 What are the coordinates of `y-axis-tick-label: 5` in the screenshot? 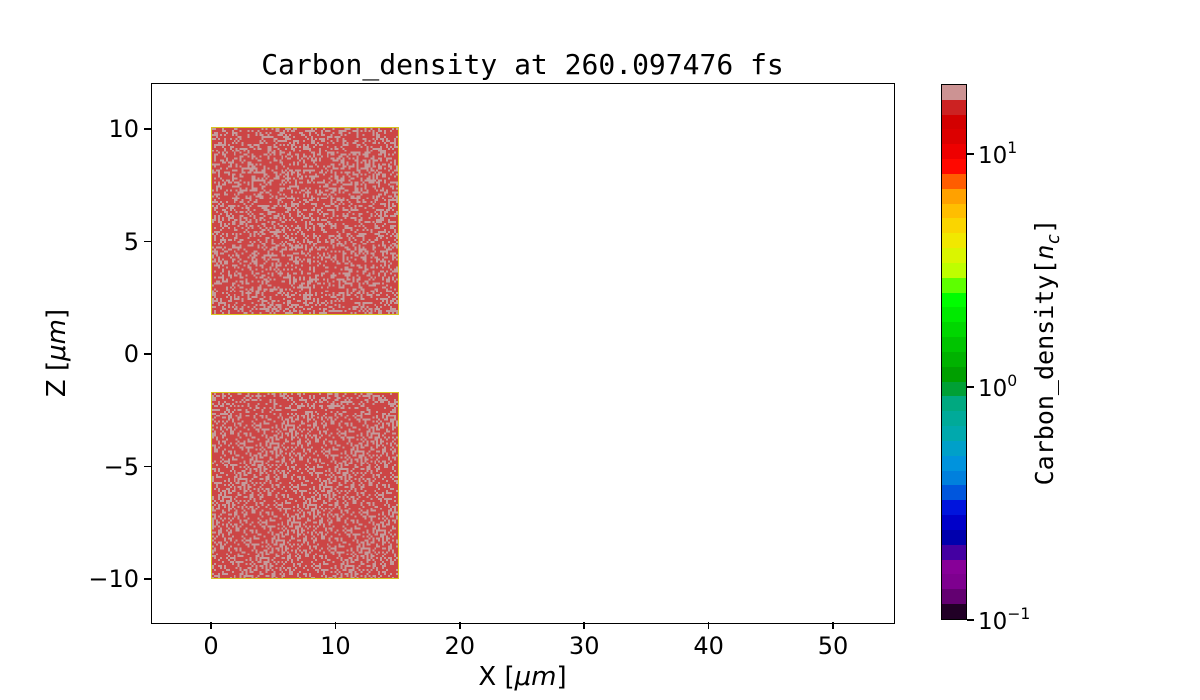 It's located at (131, 241).